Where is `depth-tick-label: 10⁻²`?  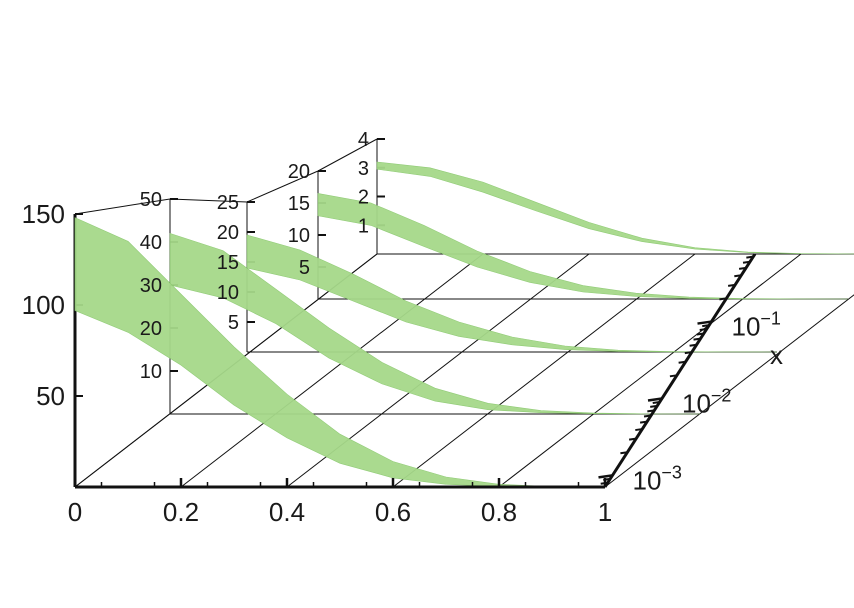 depth-tick-label: 10⁻² is located at coordinates (706, 401).